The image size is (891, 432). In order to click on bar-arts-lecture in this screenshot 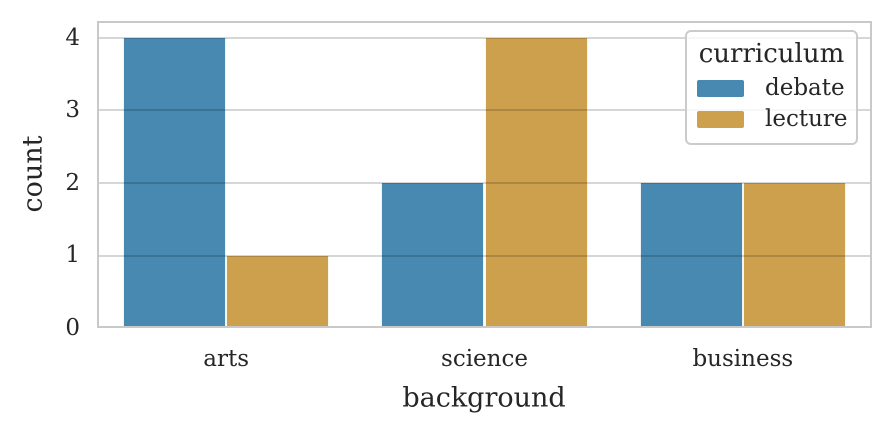, I will do `click(278, 291)`.